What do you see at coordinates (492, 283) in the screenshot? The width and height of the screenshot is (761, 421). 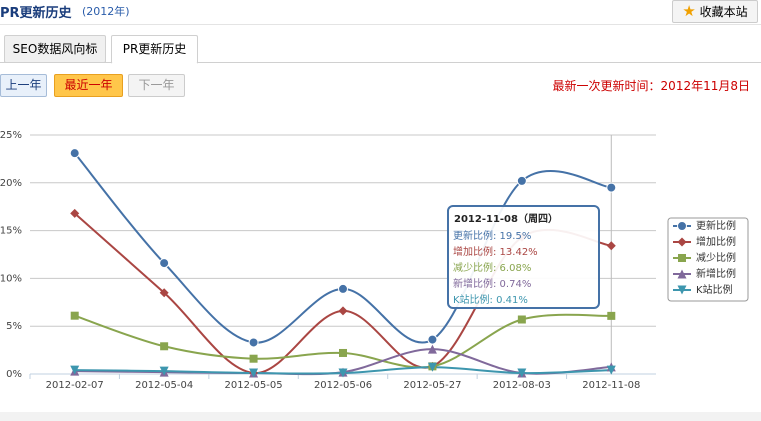 I see `tooltip-line: 新增比例: 0.74%` at bounding box center [492, 283].